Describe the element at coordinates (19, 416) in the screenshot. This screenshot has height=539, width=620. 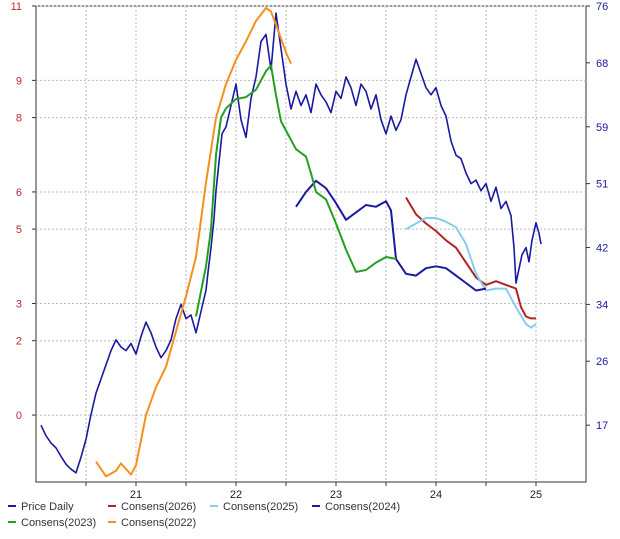
I see `y-left-tick-label: 0` at that location.